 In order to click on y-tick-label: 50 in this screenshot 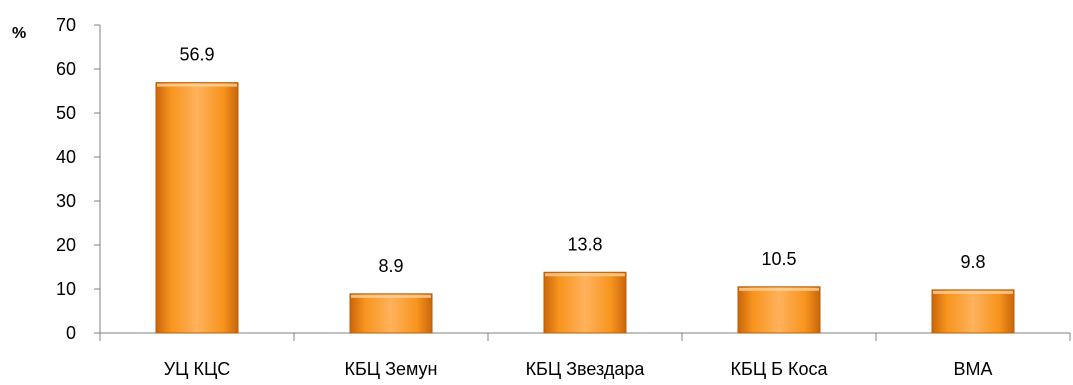, I will do `click(66, 113)`.